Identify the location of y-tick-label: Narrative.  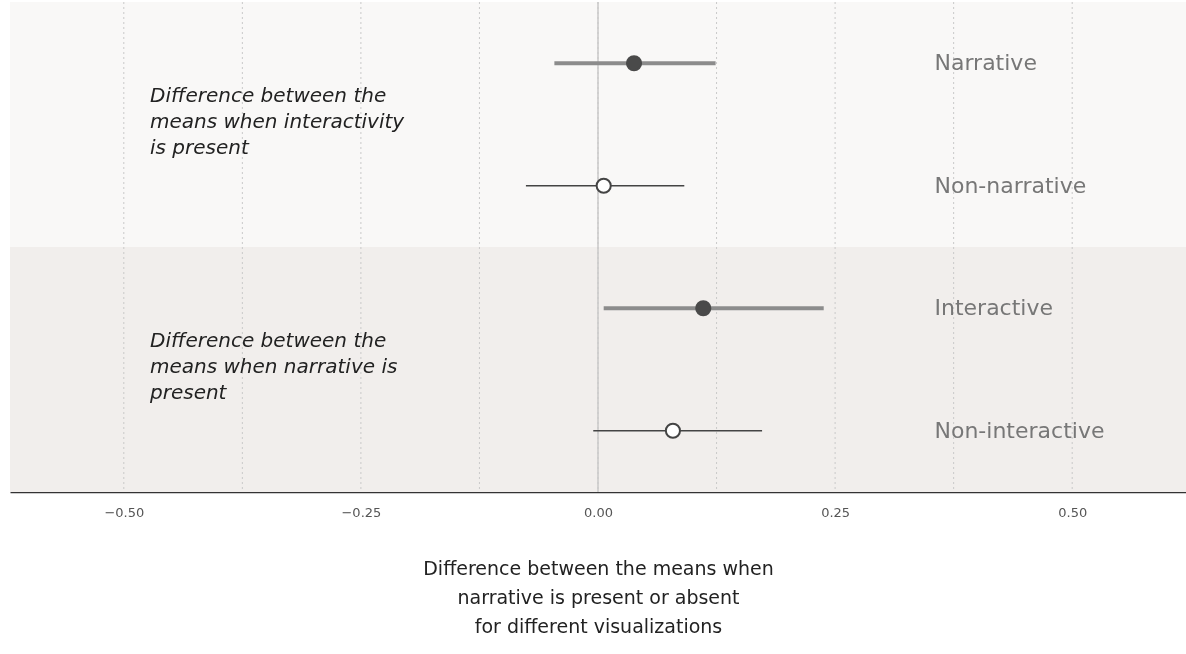
(985, 63).